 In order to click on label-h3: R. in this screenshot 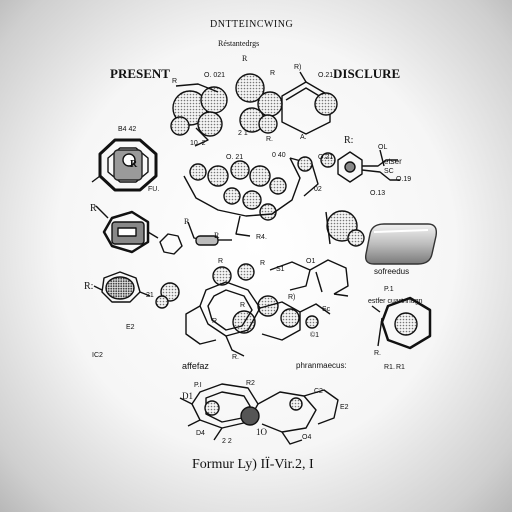, I will do `click(235, 357)`.